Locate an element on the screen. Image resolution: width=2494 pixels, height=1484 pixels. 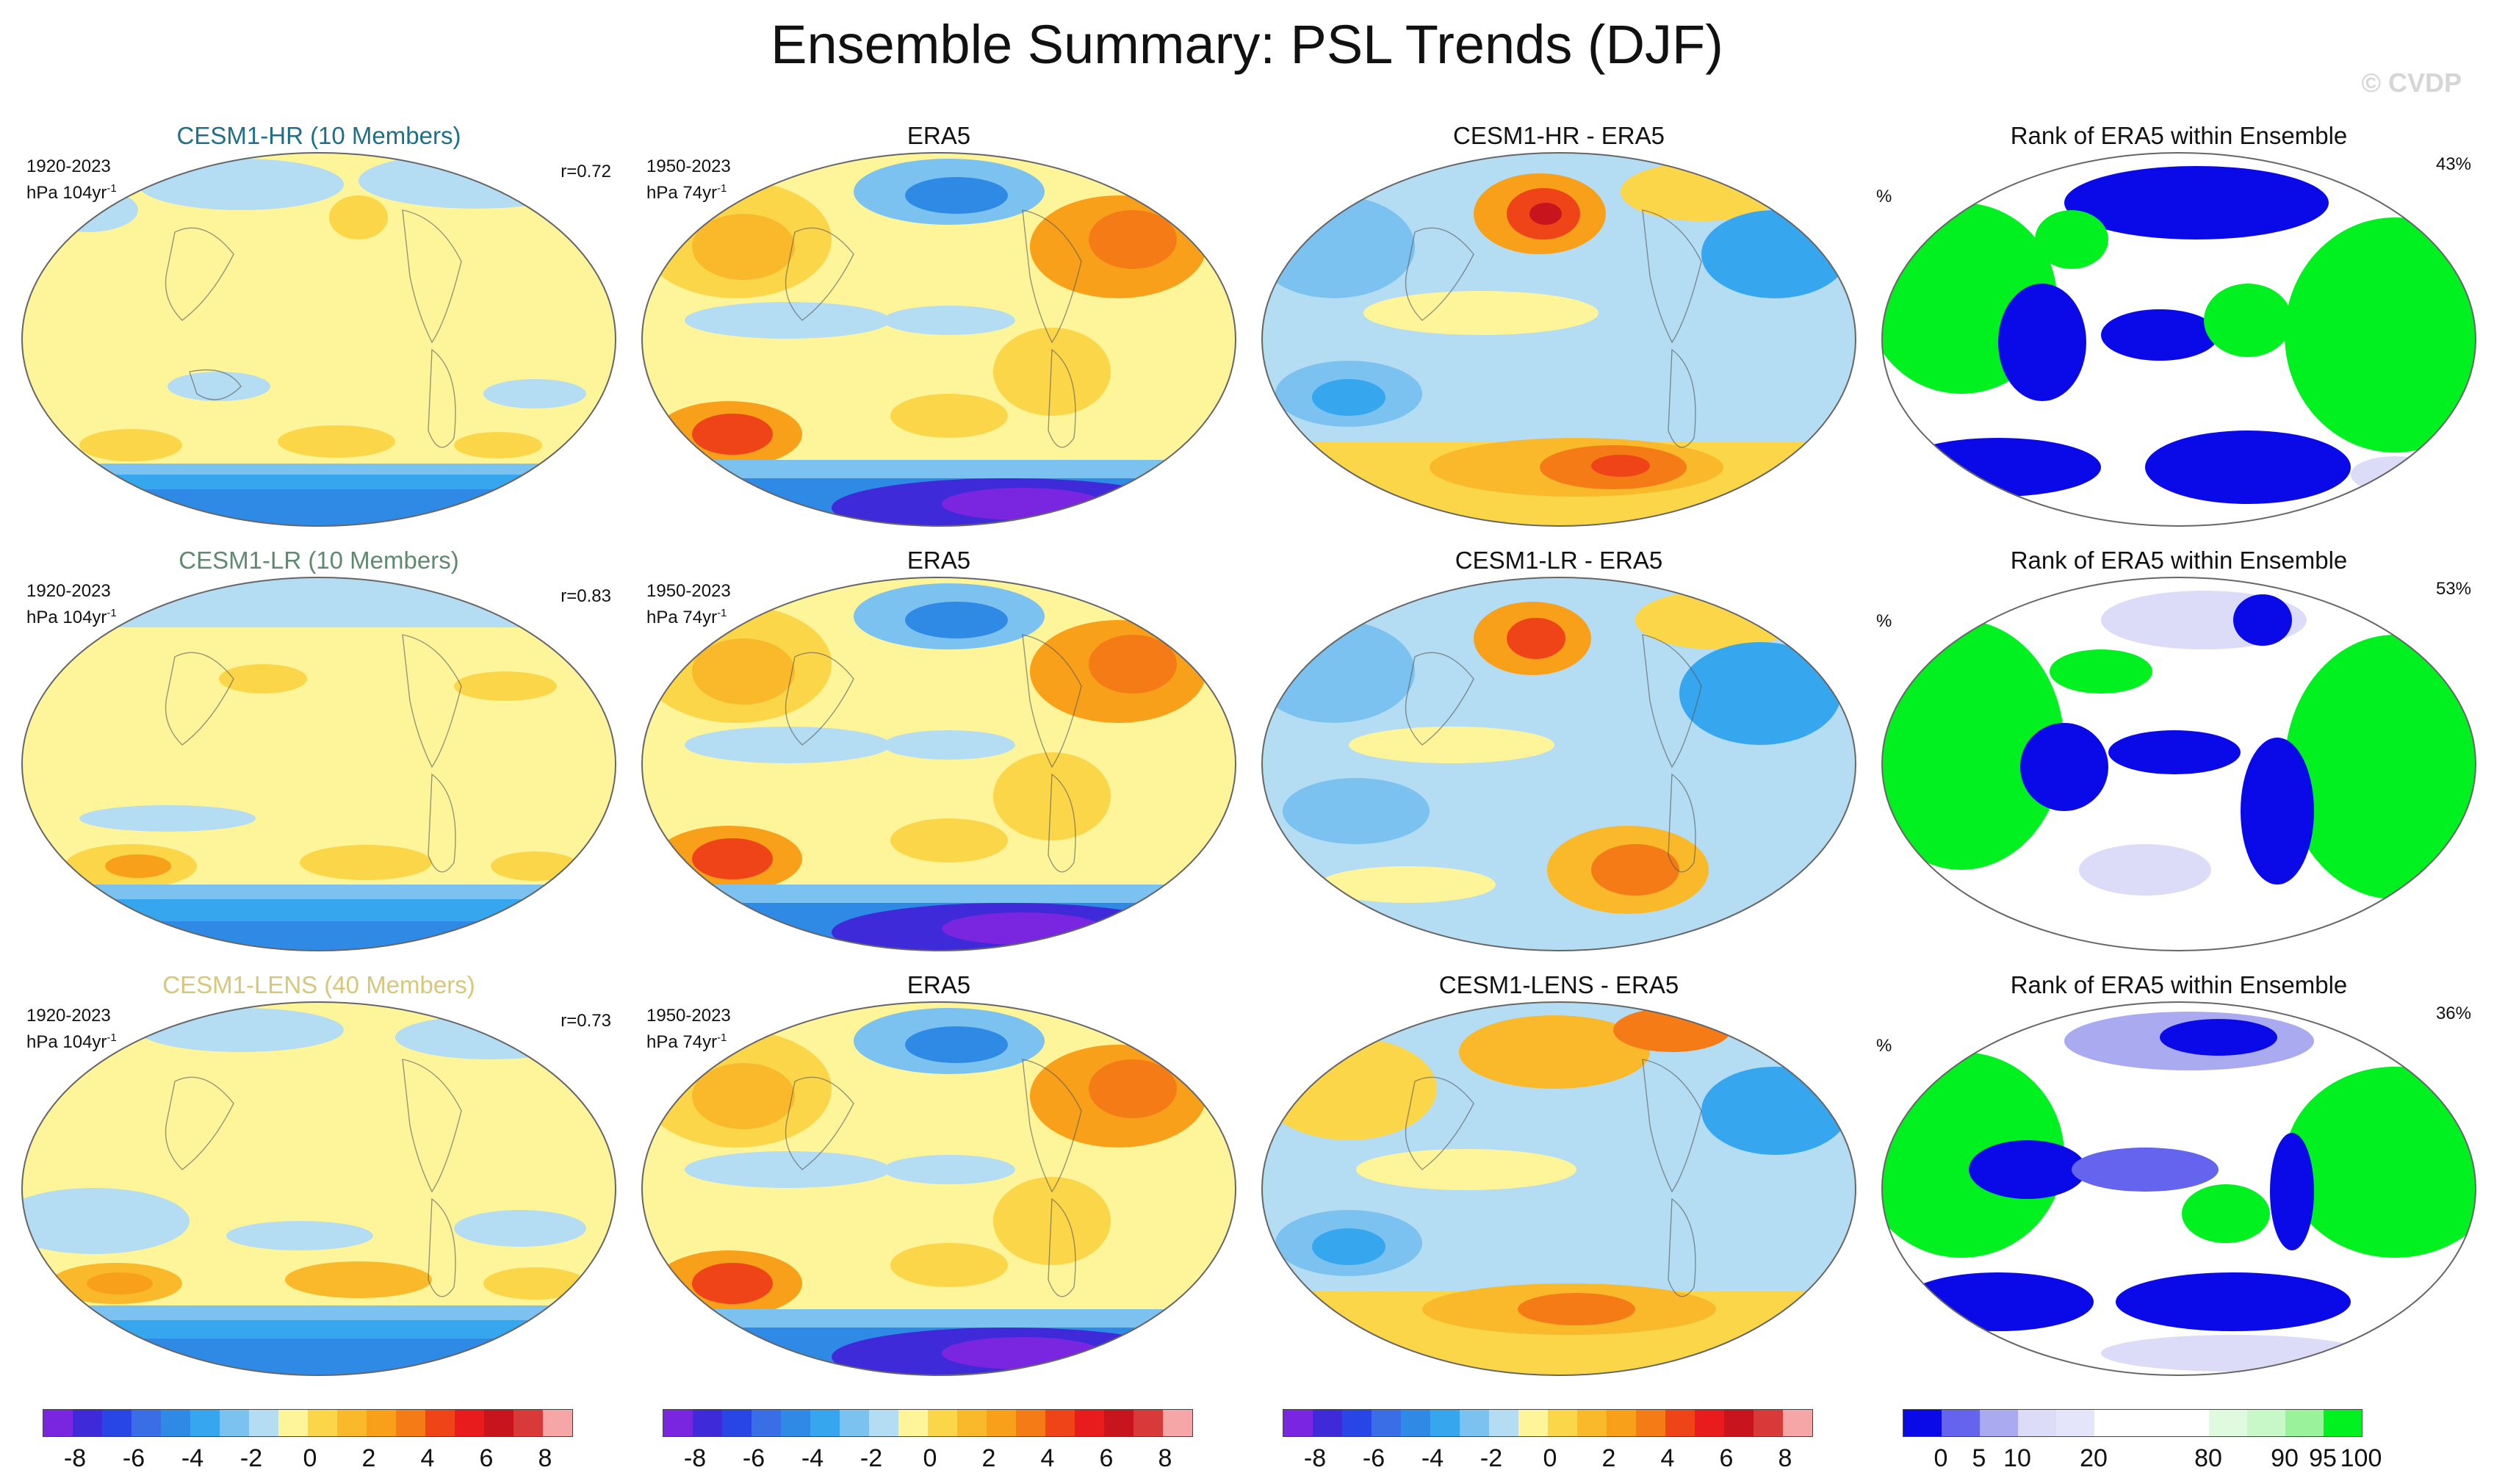
period-label: 1950-2023 is located at coordinates (689, 1016).